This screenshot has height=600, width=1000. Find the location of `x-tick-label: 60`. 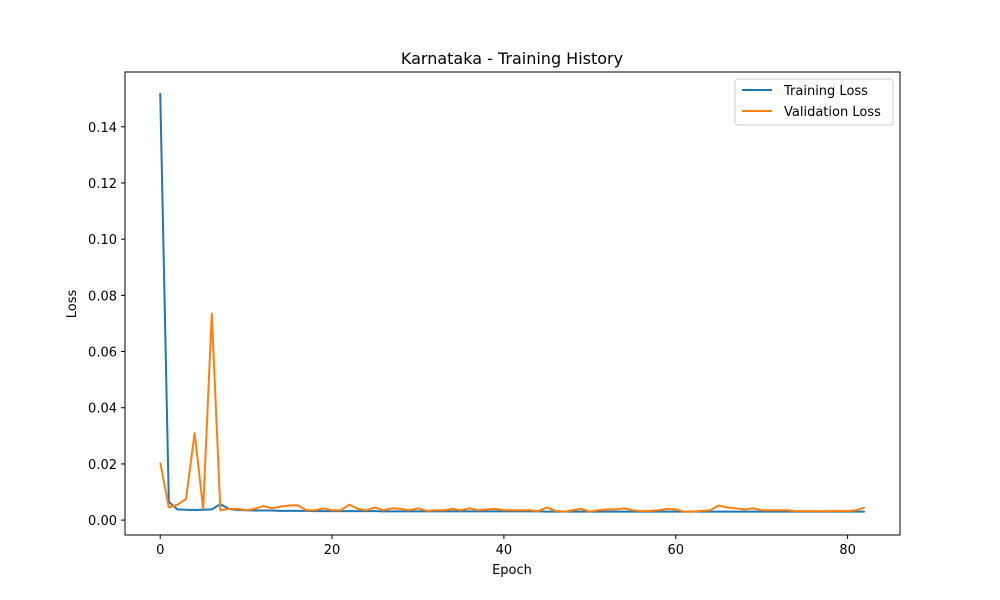

x-tick-label: 60 is located at coordinates (675, 550).